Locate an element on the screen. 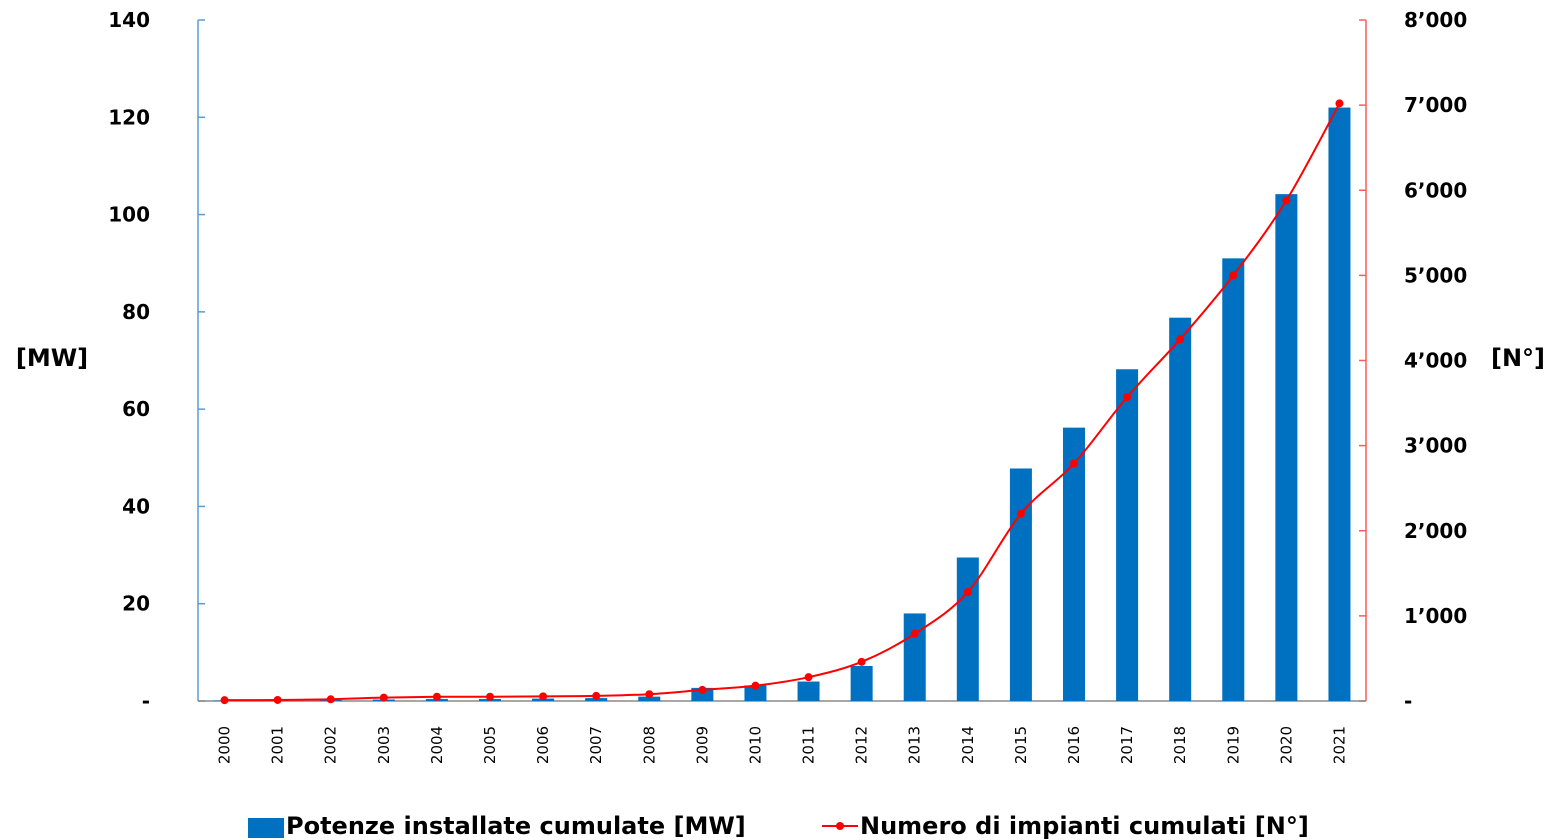  right-axis-tick-label: 4’000 is located at coordinates (1435, 361).